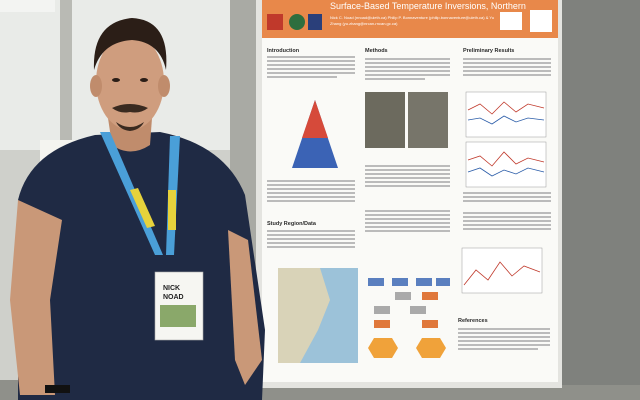  I want to click on poster-authors: Zhang (yu.zhang@nrcan-rncan.gc.ca), so click(364, 23).